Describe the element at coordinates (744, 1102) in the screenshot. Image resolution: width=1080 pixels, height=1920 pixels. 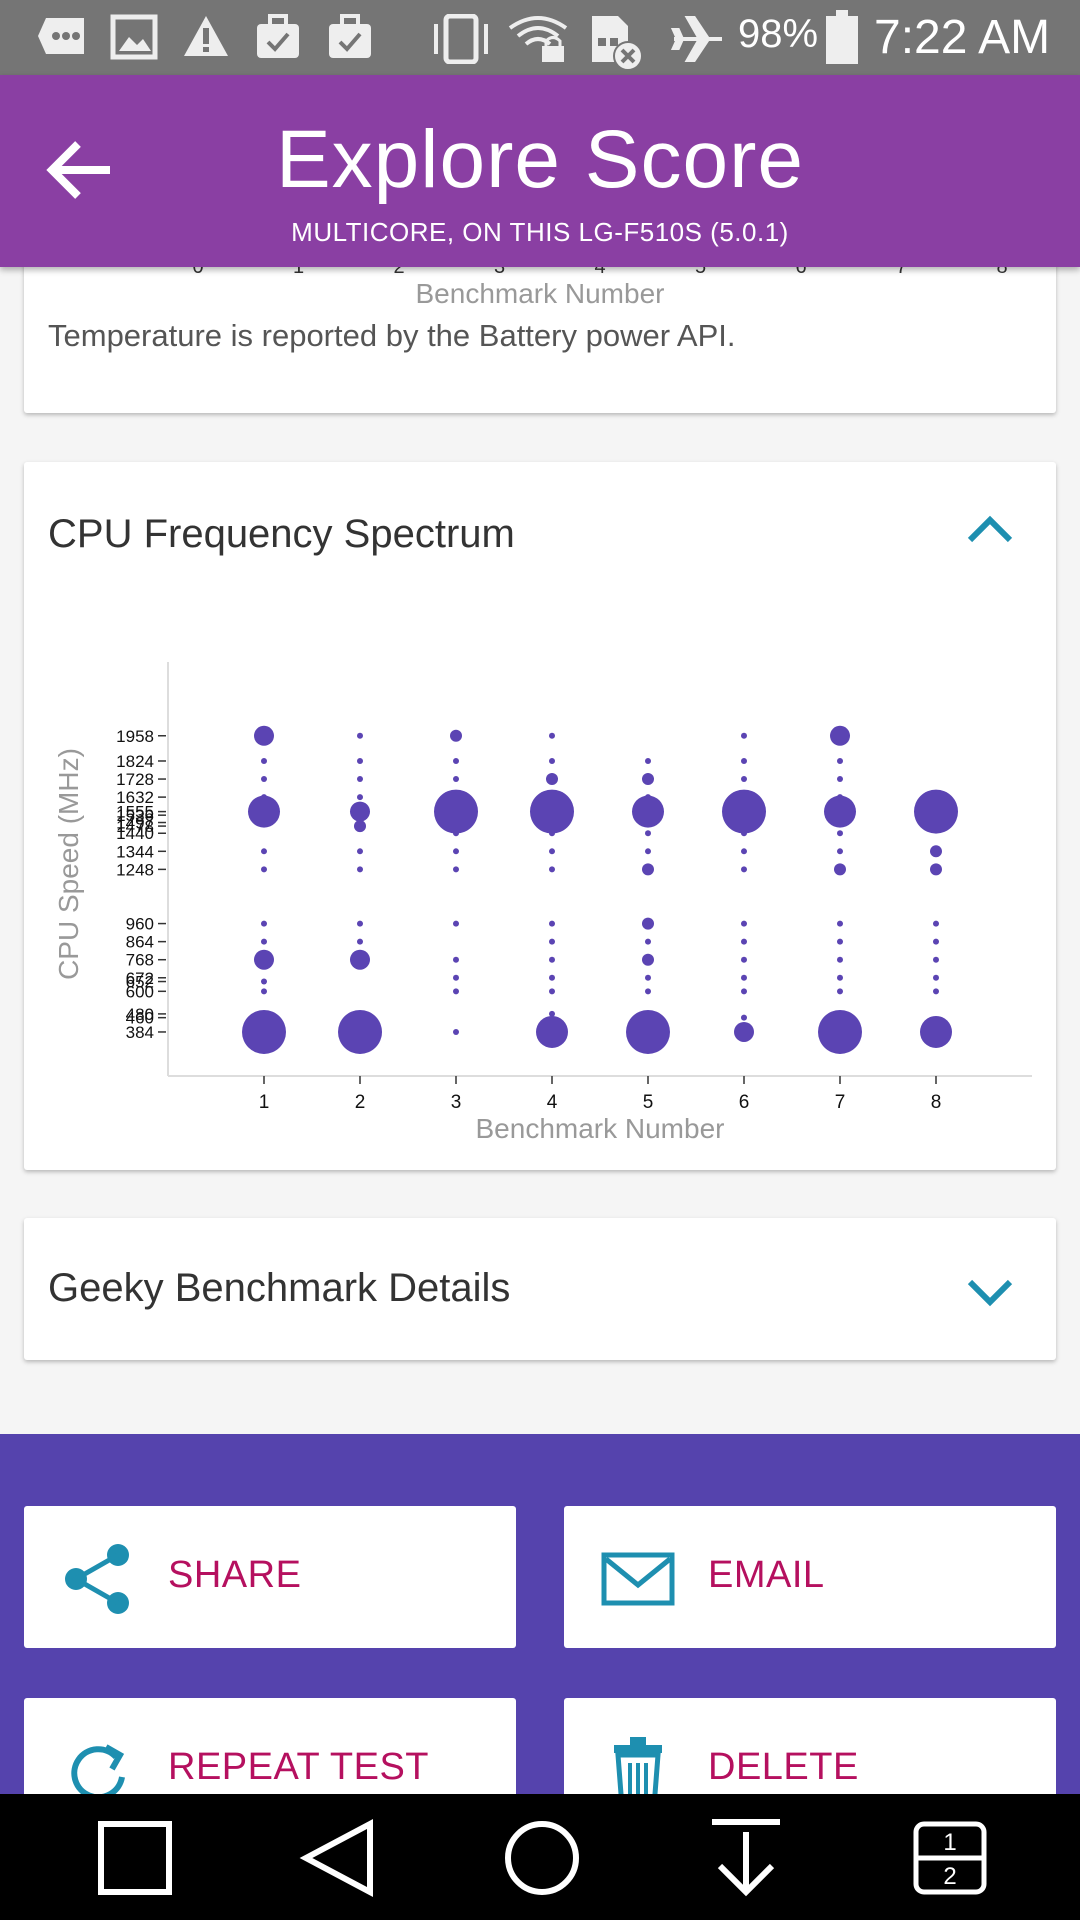
I see `x-tick-label: 6` at that location.